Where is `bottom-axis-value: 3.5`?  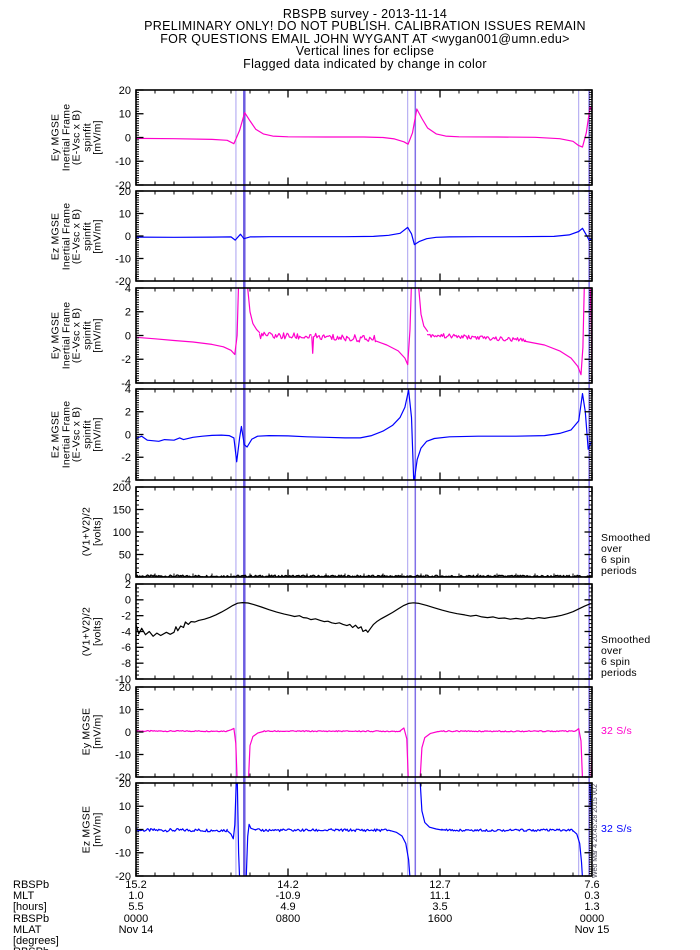 bottom-axis-value: 3.5 is located at coordinates (440, 907).